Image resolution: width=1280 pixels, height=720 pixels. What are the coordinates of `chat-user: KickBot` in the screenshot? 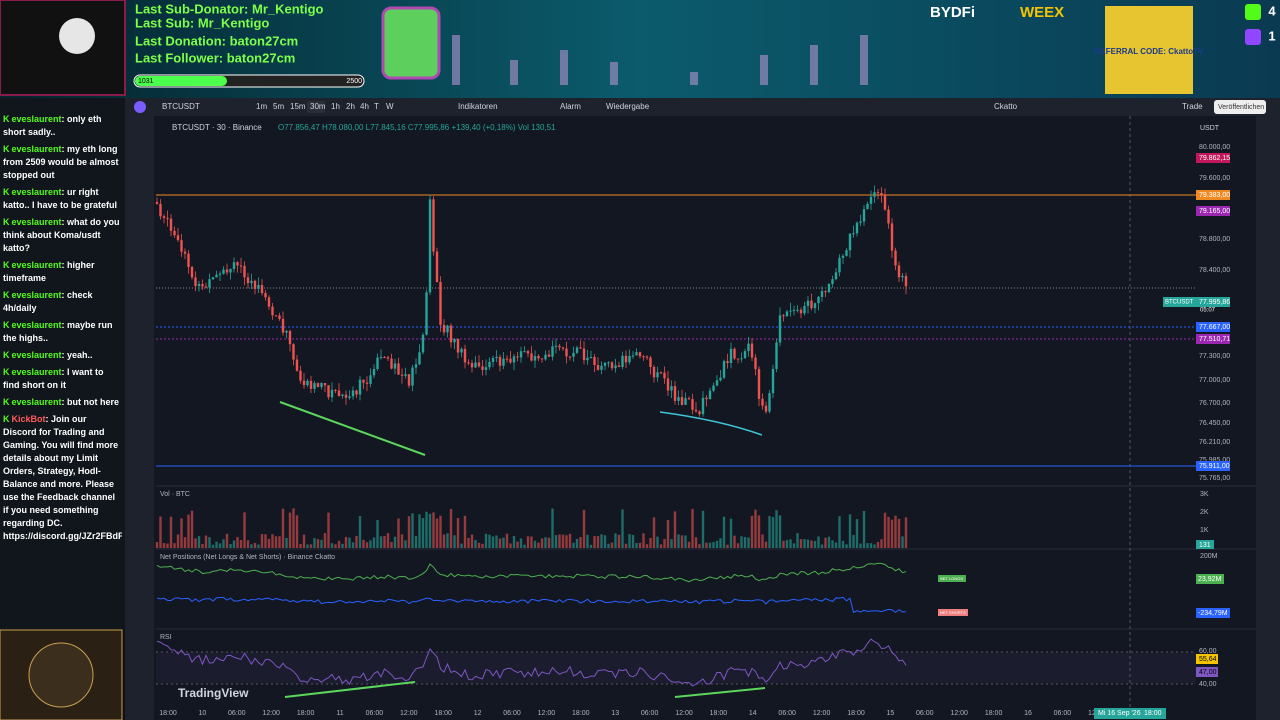 It's located at (28, 419).